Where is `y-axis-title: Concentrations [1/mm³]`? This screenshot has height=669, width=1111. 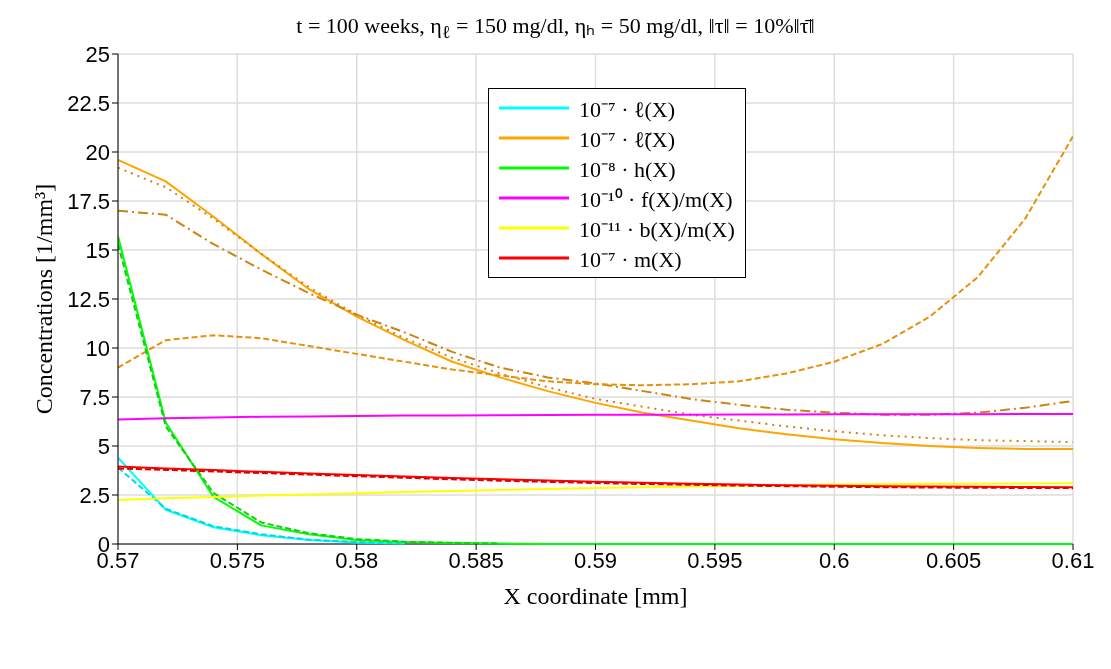 y-axis-title: Concentrations [1/mm³] is located at coordinates (43, 299).